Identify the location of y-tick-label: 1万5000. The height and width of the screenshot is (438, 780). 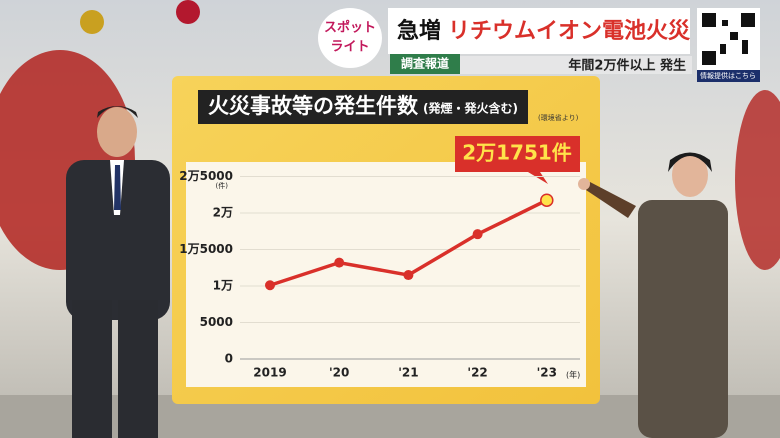
(206, 249).